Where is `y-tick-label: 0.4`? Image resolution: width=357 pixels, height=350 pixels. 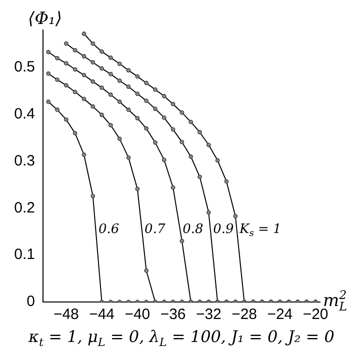
y-tick-label: 0.4 is located at coordinates (24, 114).